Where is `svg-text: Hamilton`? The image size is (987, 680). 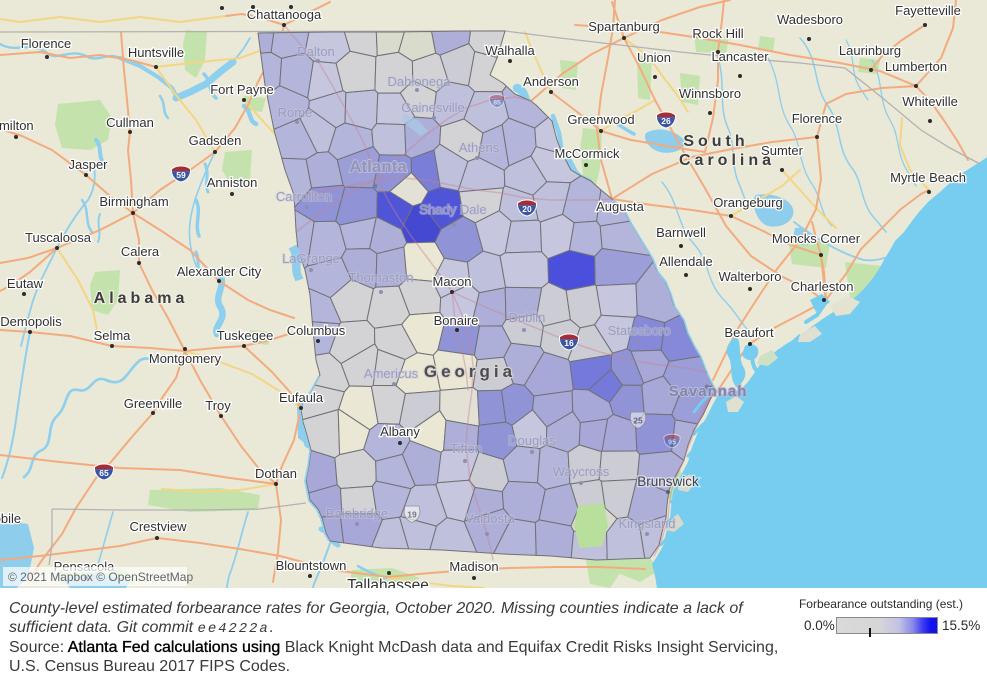
svg-text: Hamilton is located at coordinates (17, 125).